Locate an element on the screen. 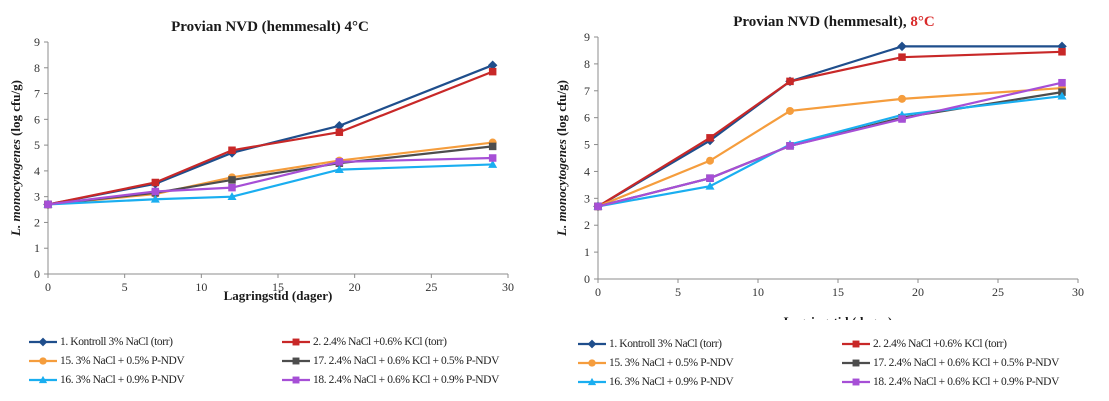  legend-item: 18. 2.4% NaCl + 0.6% KCl + 0.9% P-NDV is located at coordinates (950, 382).